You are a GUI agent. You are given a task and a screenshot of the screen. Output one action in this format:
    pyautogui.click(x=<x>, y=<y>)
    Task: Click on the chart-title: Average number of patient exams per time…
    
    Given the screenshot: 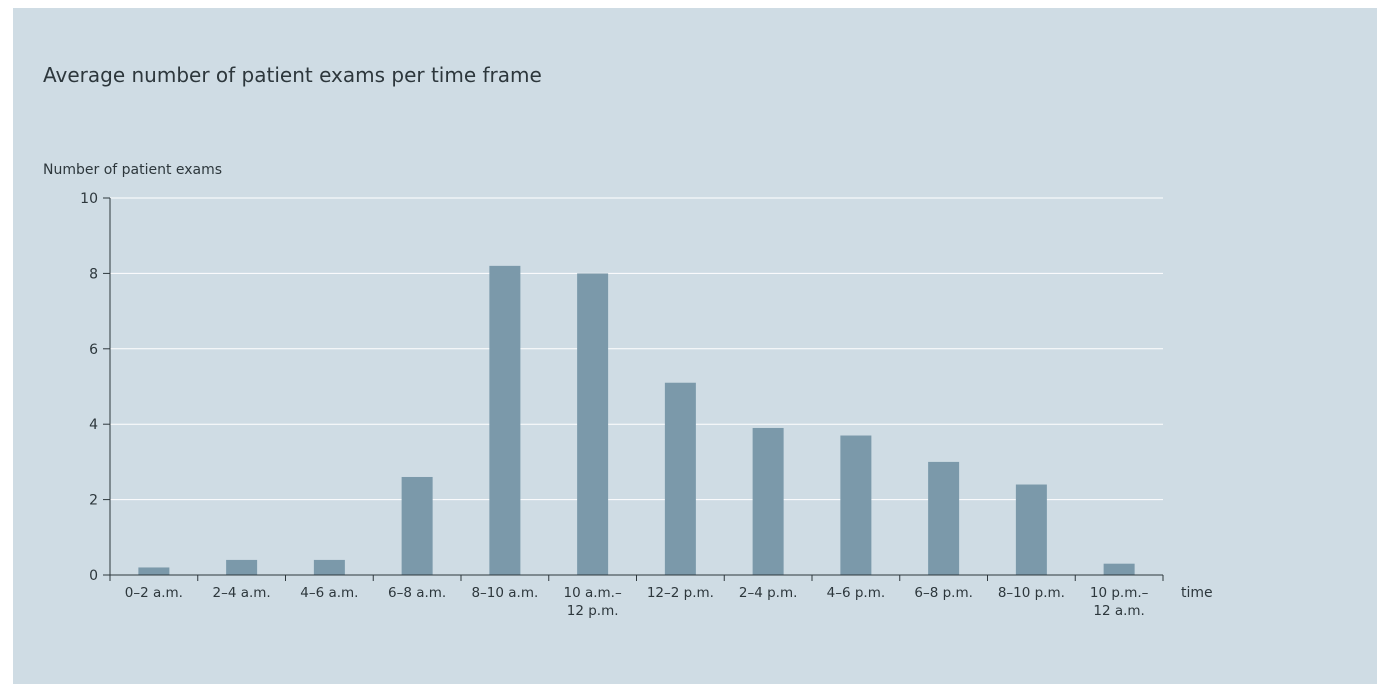 What is the action you would take?
    pyautogui.click(x=292, y=75)
    